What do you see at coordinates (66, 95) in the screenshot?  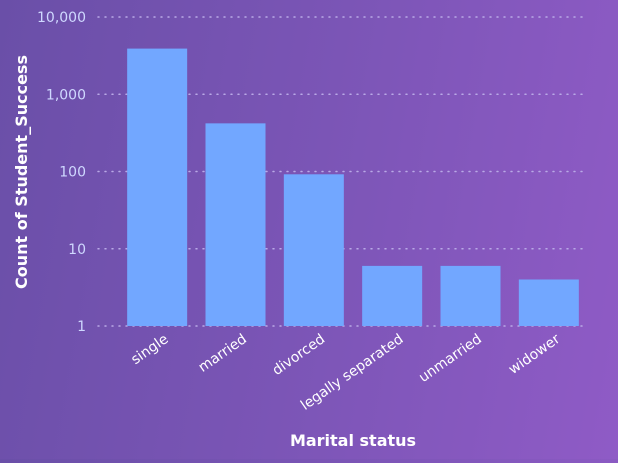 I see `y-tick-label: 1,000` at bounding box center [66, 95].